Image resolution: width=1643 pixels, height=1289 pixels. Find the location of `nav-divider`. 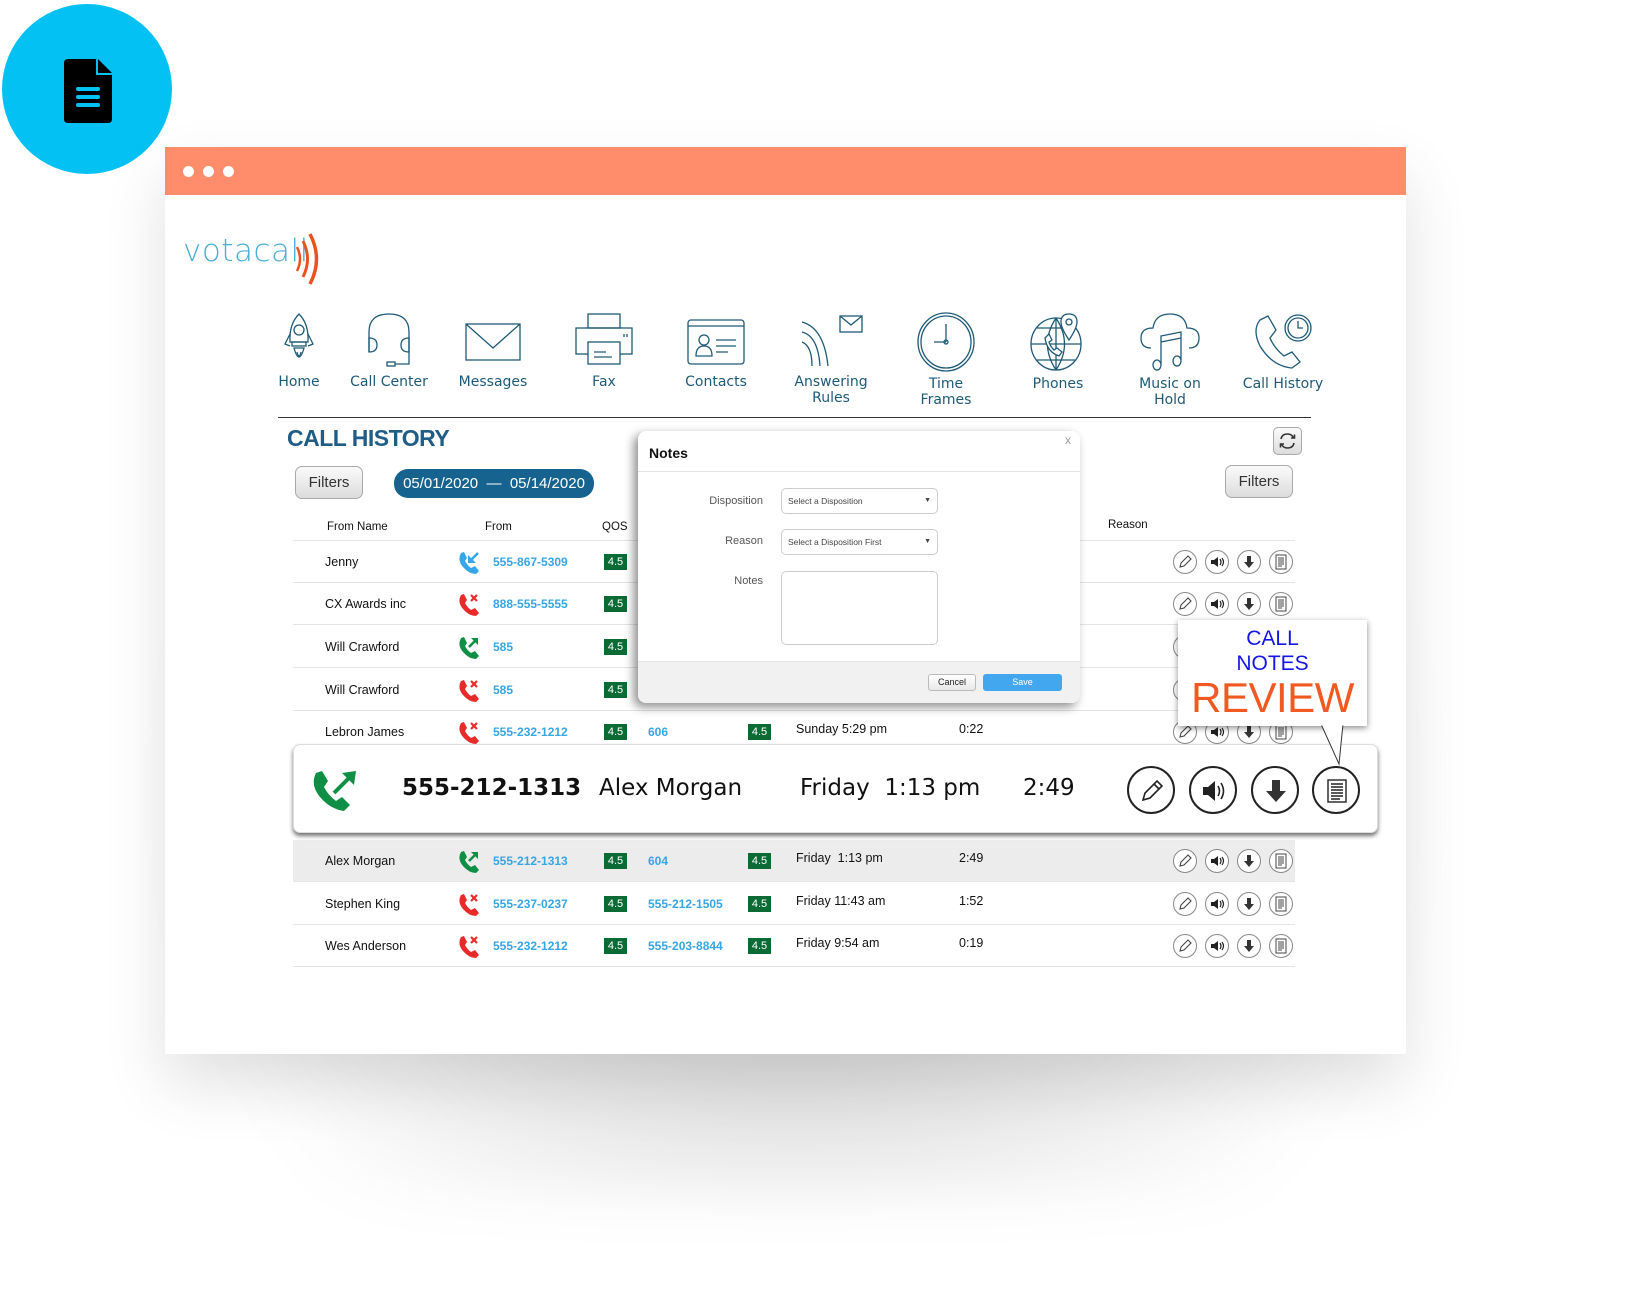

nav-divider is located at coordinates (794, 417).